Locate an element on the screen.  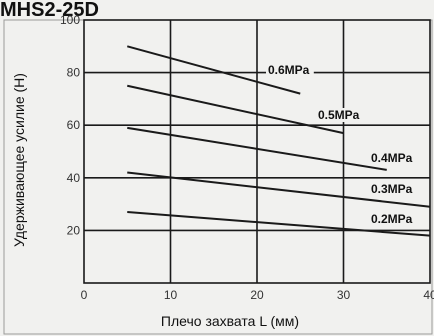
series-label-2: 0.4MPa is located at coordinates (392, 158).